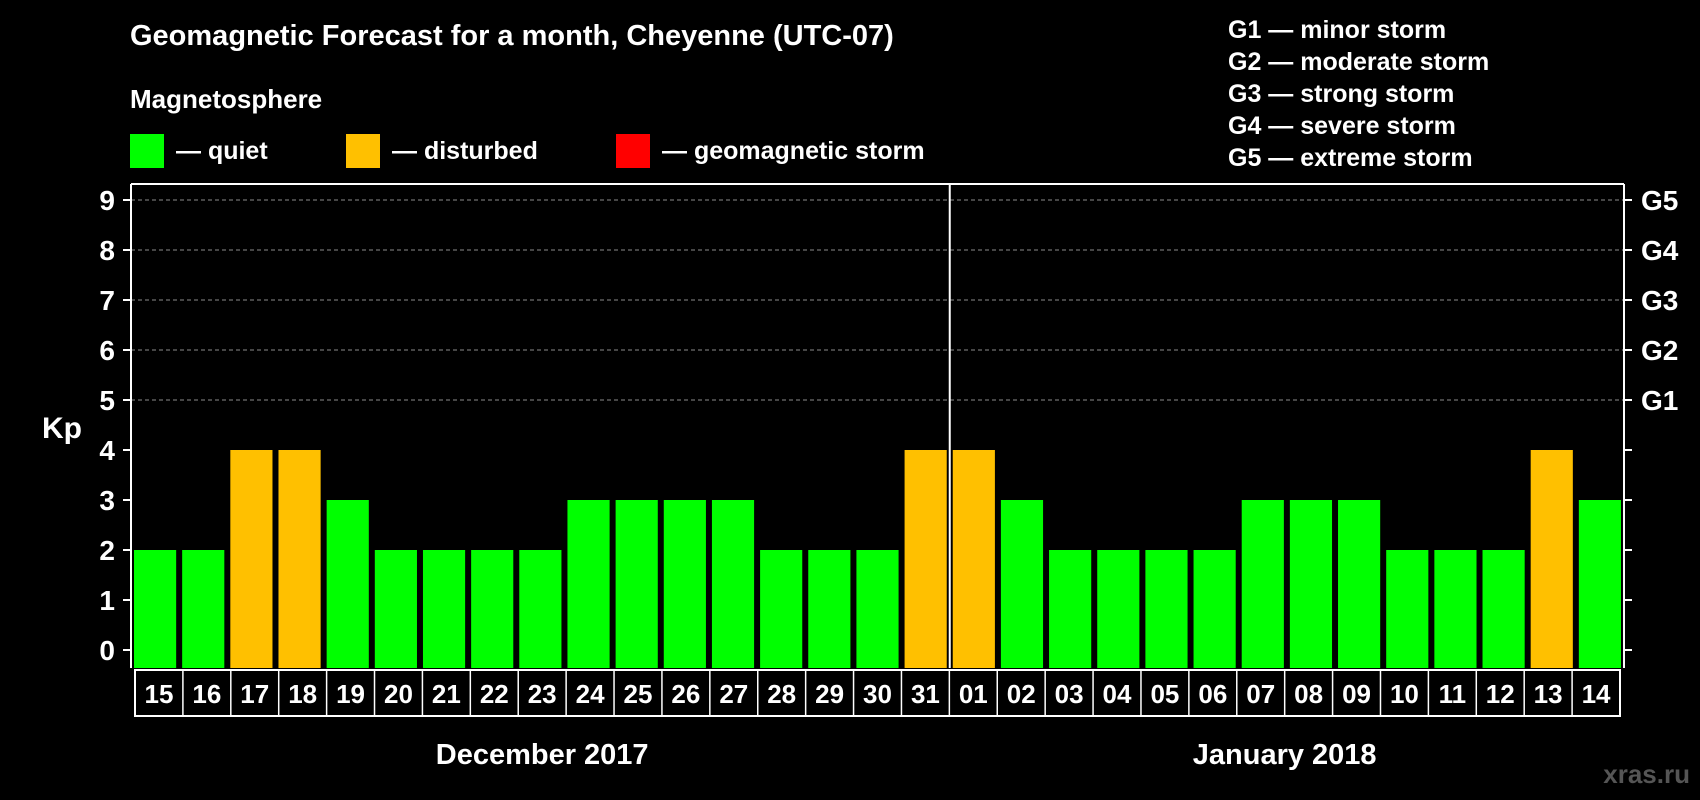 The height and width of the screenshot is (800, 1700). What do you see at coordinates (206, 694) in the screenshot?
I see `x-tick-label-16: 16` at bounding box center [206, 694].